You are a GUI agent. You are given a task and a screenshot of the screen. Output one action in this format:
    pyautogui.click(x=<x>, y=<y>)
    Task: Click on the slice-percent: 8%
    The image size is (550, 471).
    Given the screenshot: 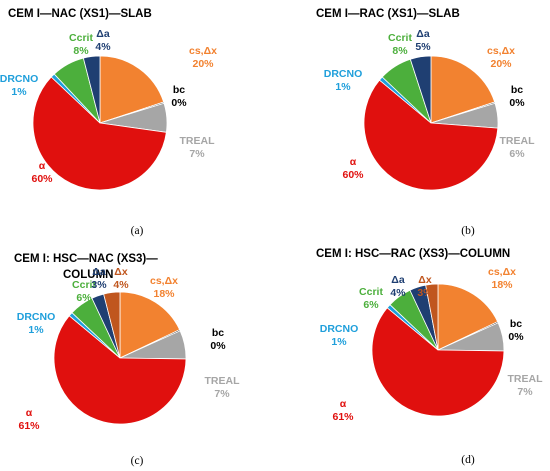 What is the action you would take?
    pyautogui.click(x=400, y=51)
    